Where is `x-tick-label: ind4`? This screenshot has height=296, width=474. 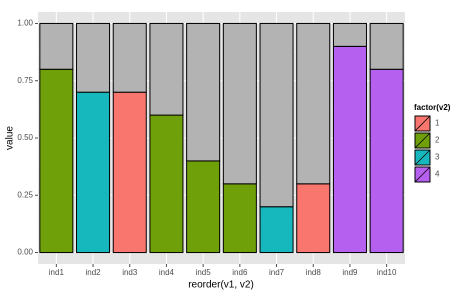
x-tick-label: ind4 is located at coordinates (167, 272).